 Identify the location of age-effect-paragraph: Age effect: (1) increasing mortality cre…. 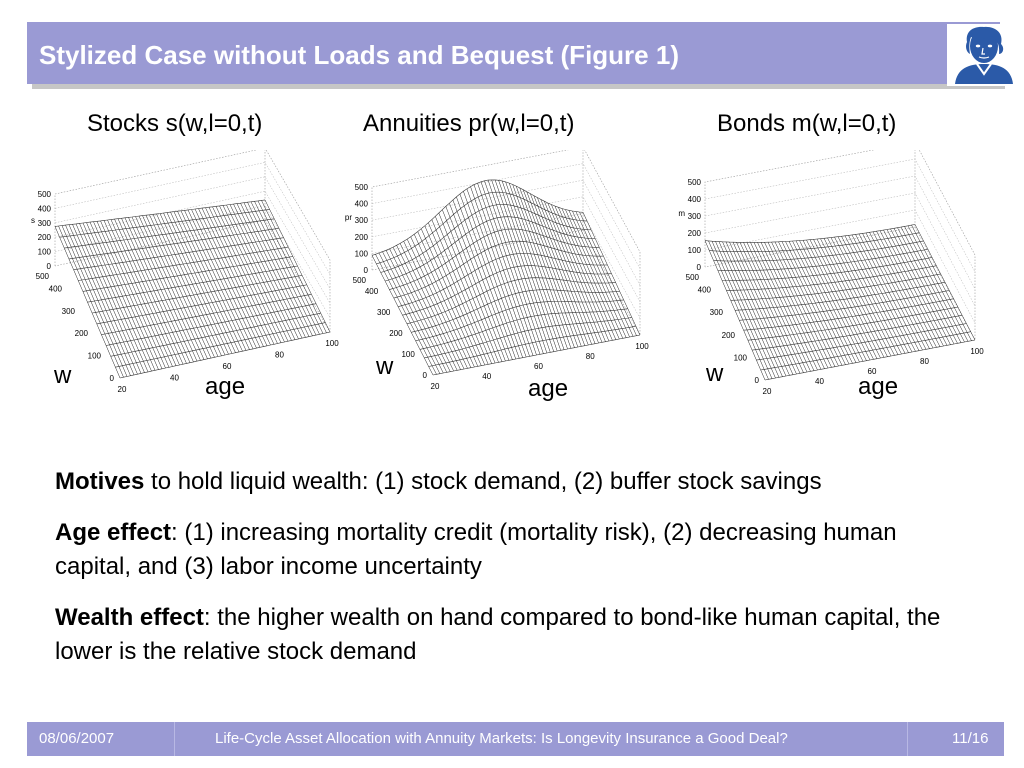
(515, 550).